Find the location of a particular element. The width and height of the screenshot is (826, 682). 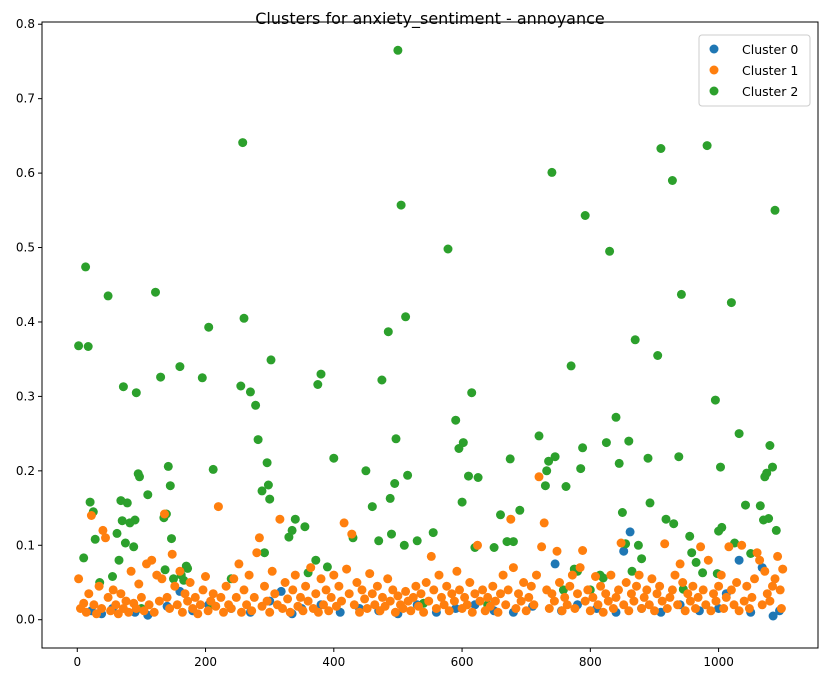

y-tick-label: 0.8 is located at coordinates (25, 24).